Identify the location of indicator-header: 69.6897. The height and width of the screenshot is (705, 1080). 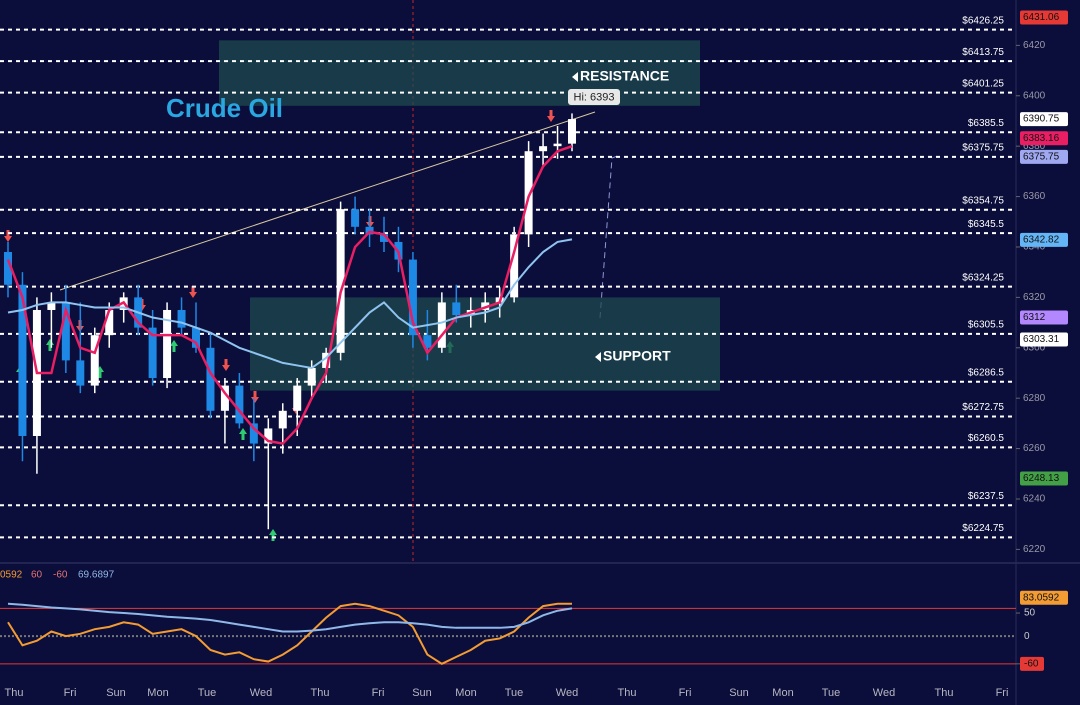
(96, 575).